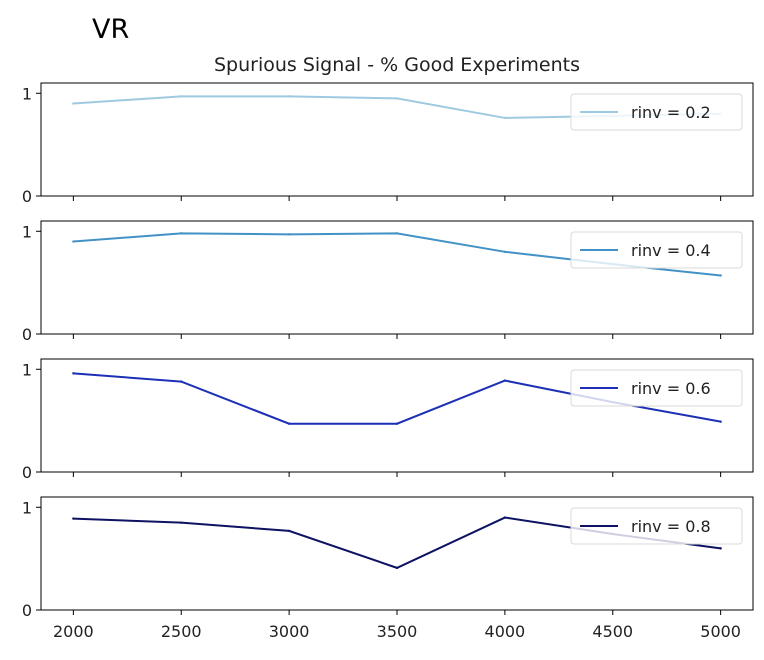  I want to click on chart-title: Spurious Signal - % Good Experiments, so click(397, 65).